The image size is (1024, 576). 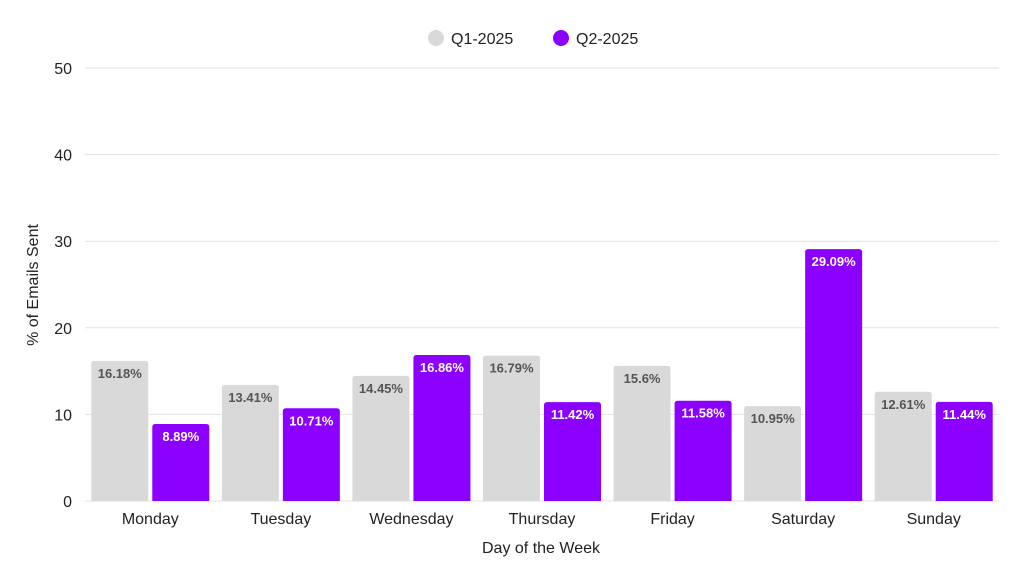 I want to click on y-tick-label: 20, so click(x=63, y=329).